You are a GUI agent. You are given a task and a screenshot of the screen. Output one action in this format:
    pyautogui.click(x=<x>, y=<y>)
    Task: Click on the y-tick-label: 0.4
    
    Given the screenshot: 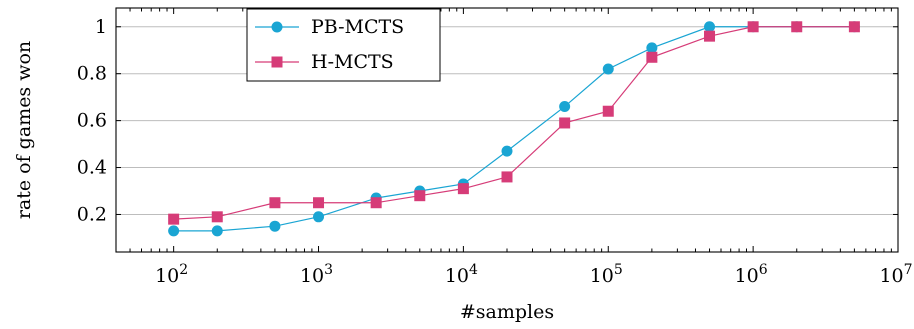 What is the action you would take?
    pyautogui.click(x=92, y=168)
    